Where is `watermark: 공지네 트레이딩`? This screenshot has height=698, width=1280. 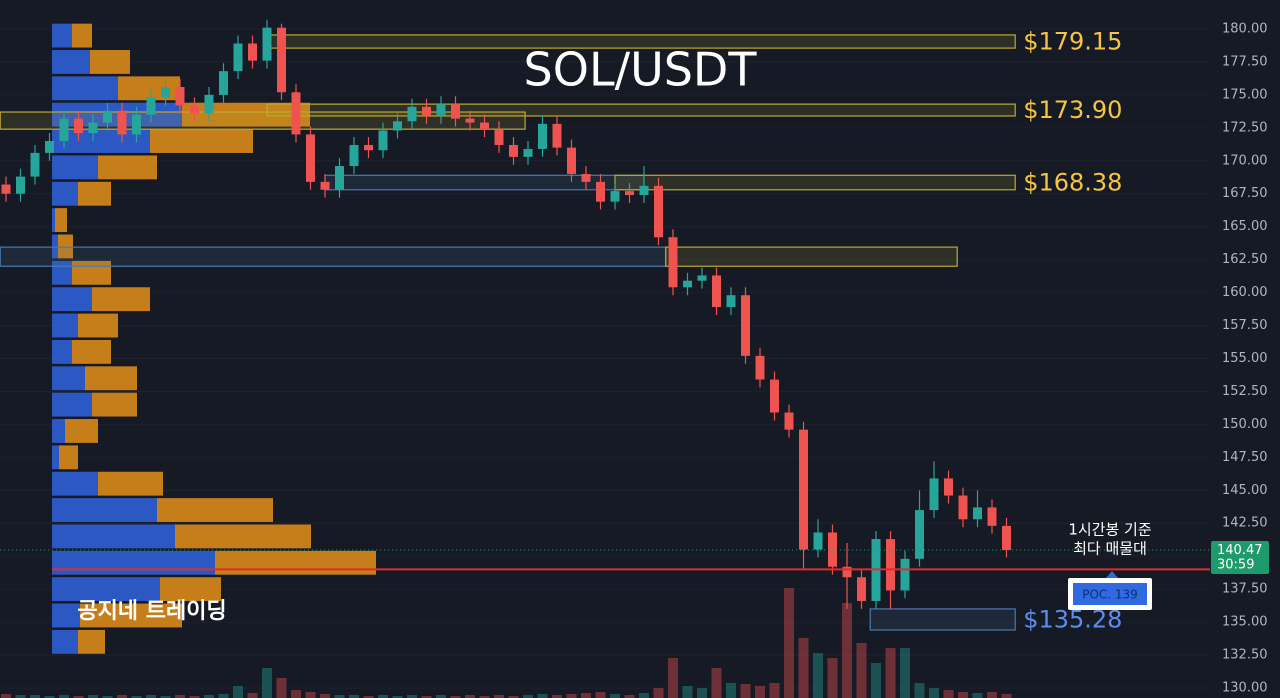
watermark: 공지네 트레이딩 is located at coordinates (151, 611).